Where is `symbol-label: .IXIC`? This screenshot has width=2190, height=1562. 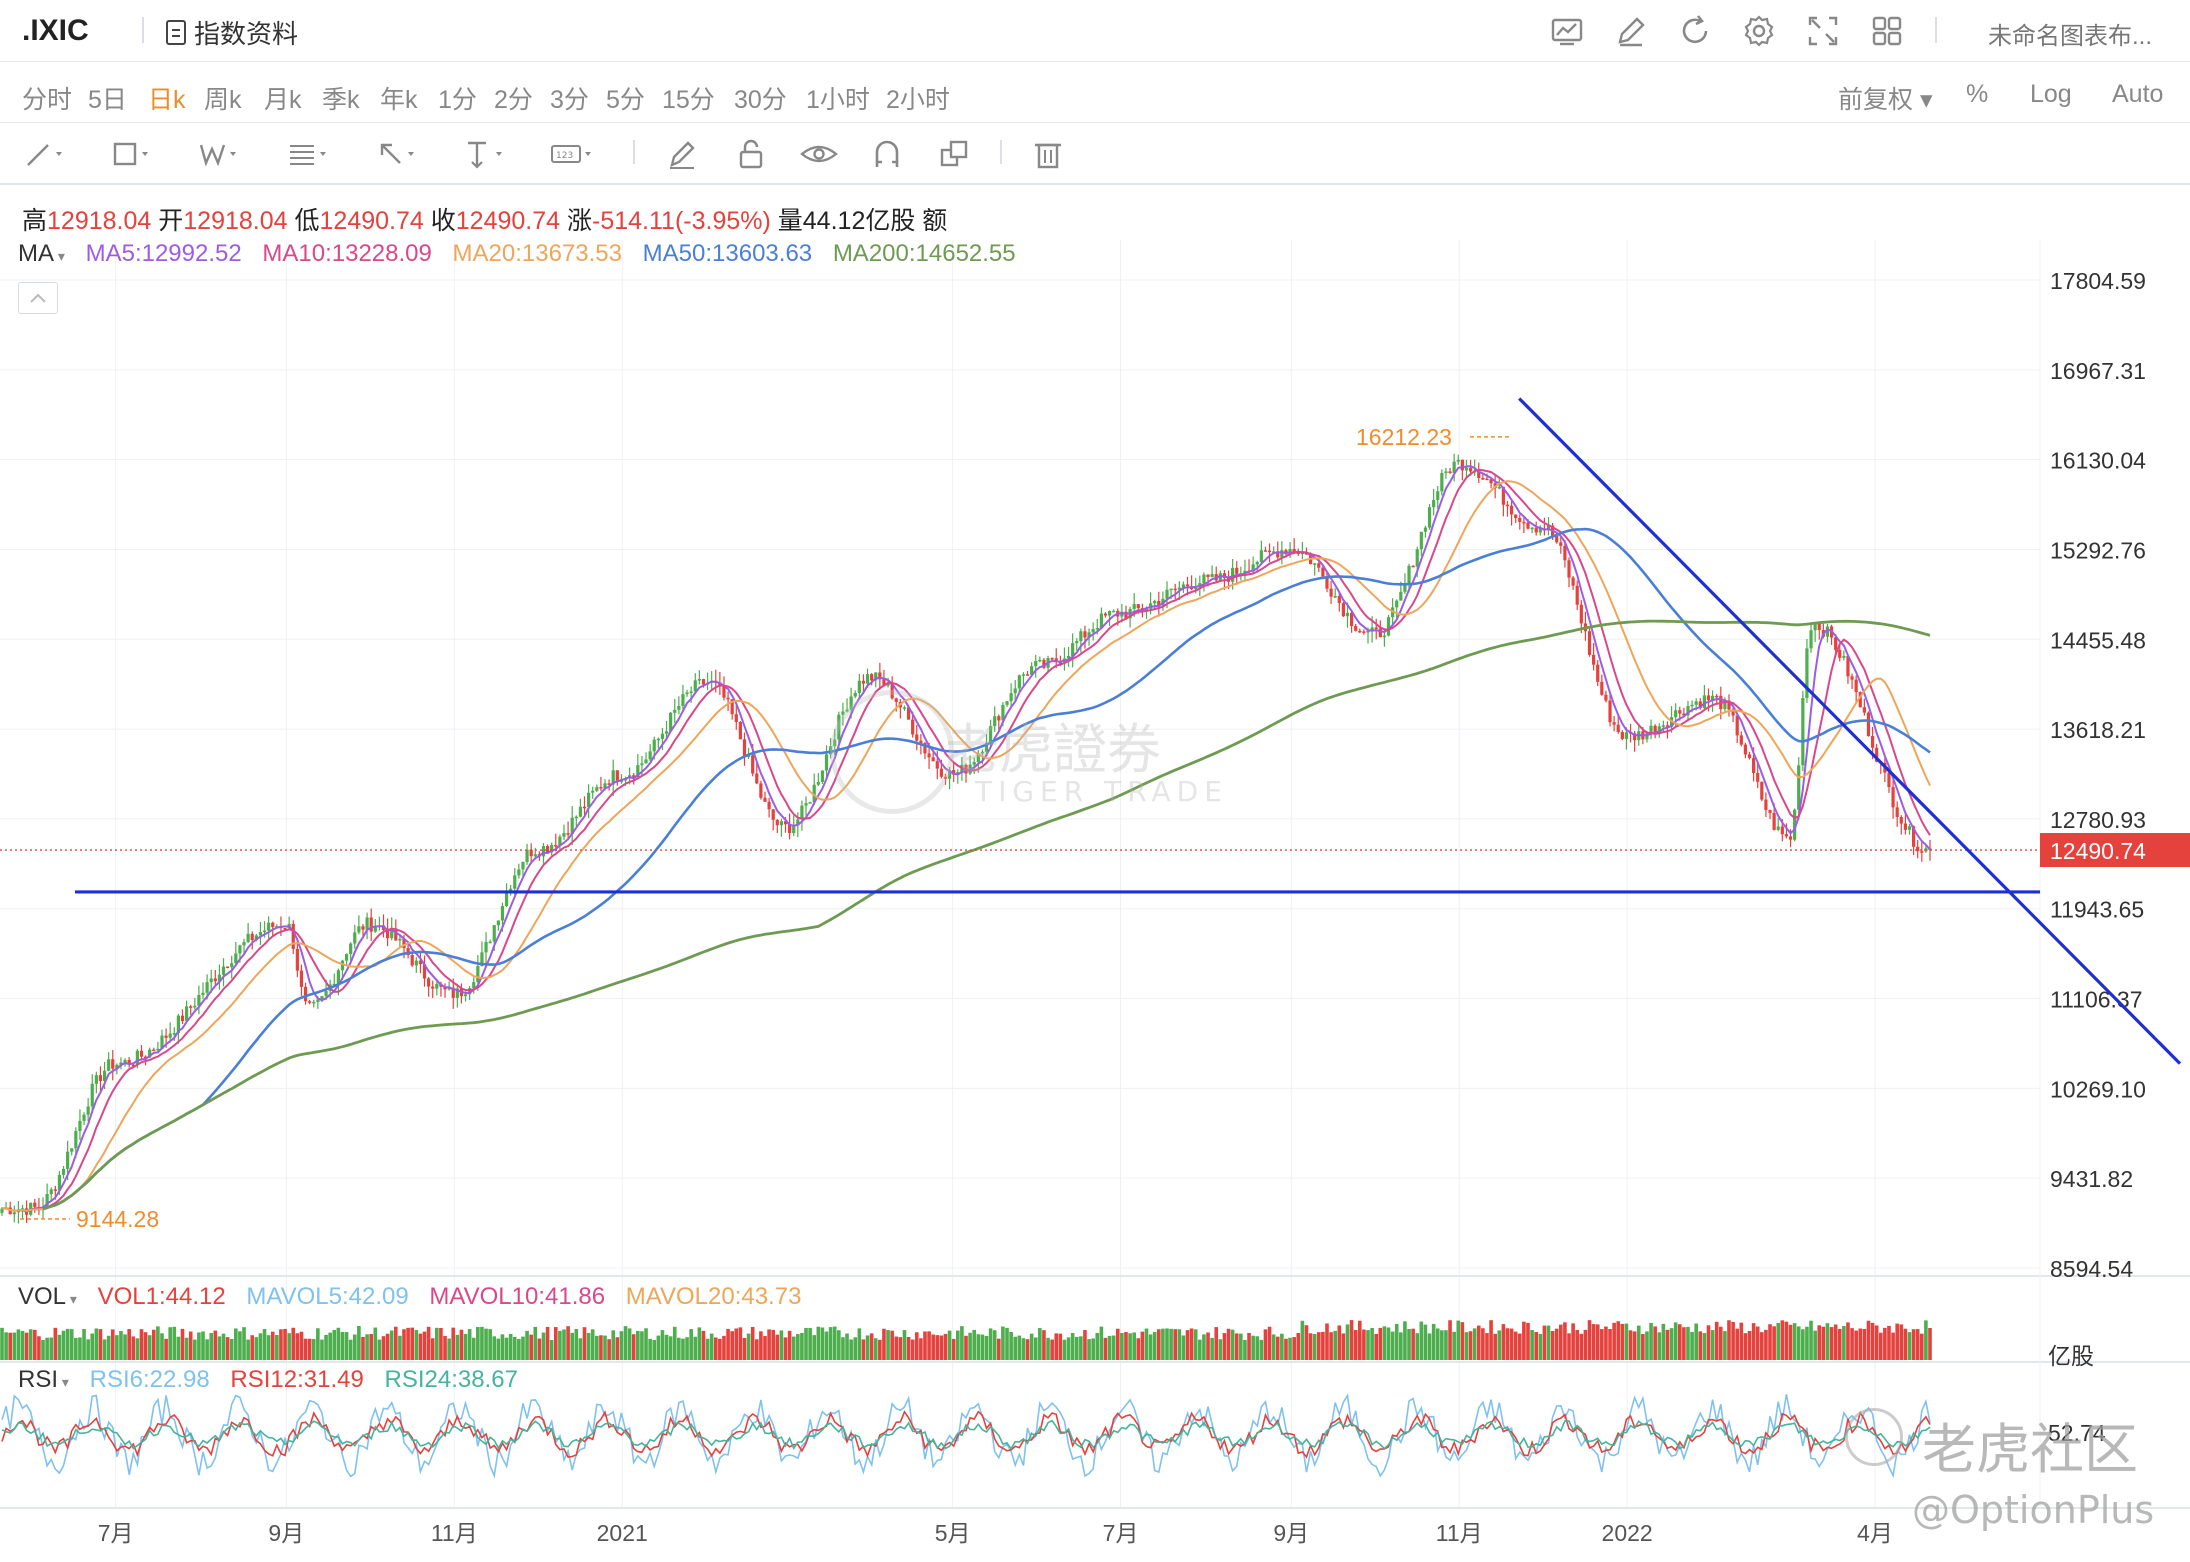
symbol-label: .IXIC is located at coordinates (55, 30).